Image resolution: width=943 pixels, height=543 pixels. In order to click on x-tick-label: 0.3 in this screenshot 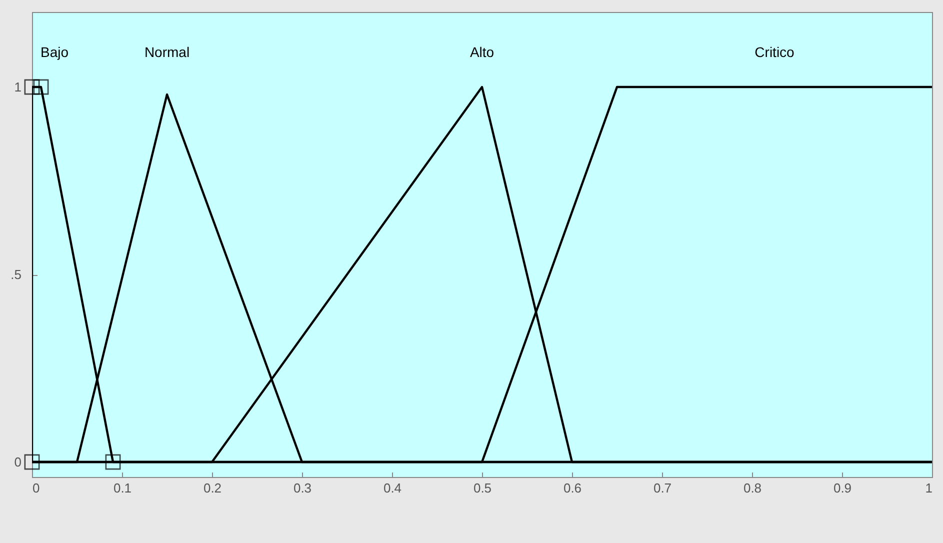, I will do `click(302, 488)`.